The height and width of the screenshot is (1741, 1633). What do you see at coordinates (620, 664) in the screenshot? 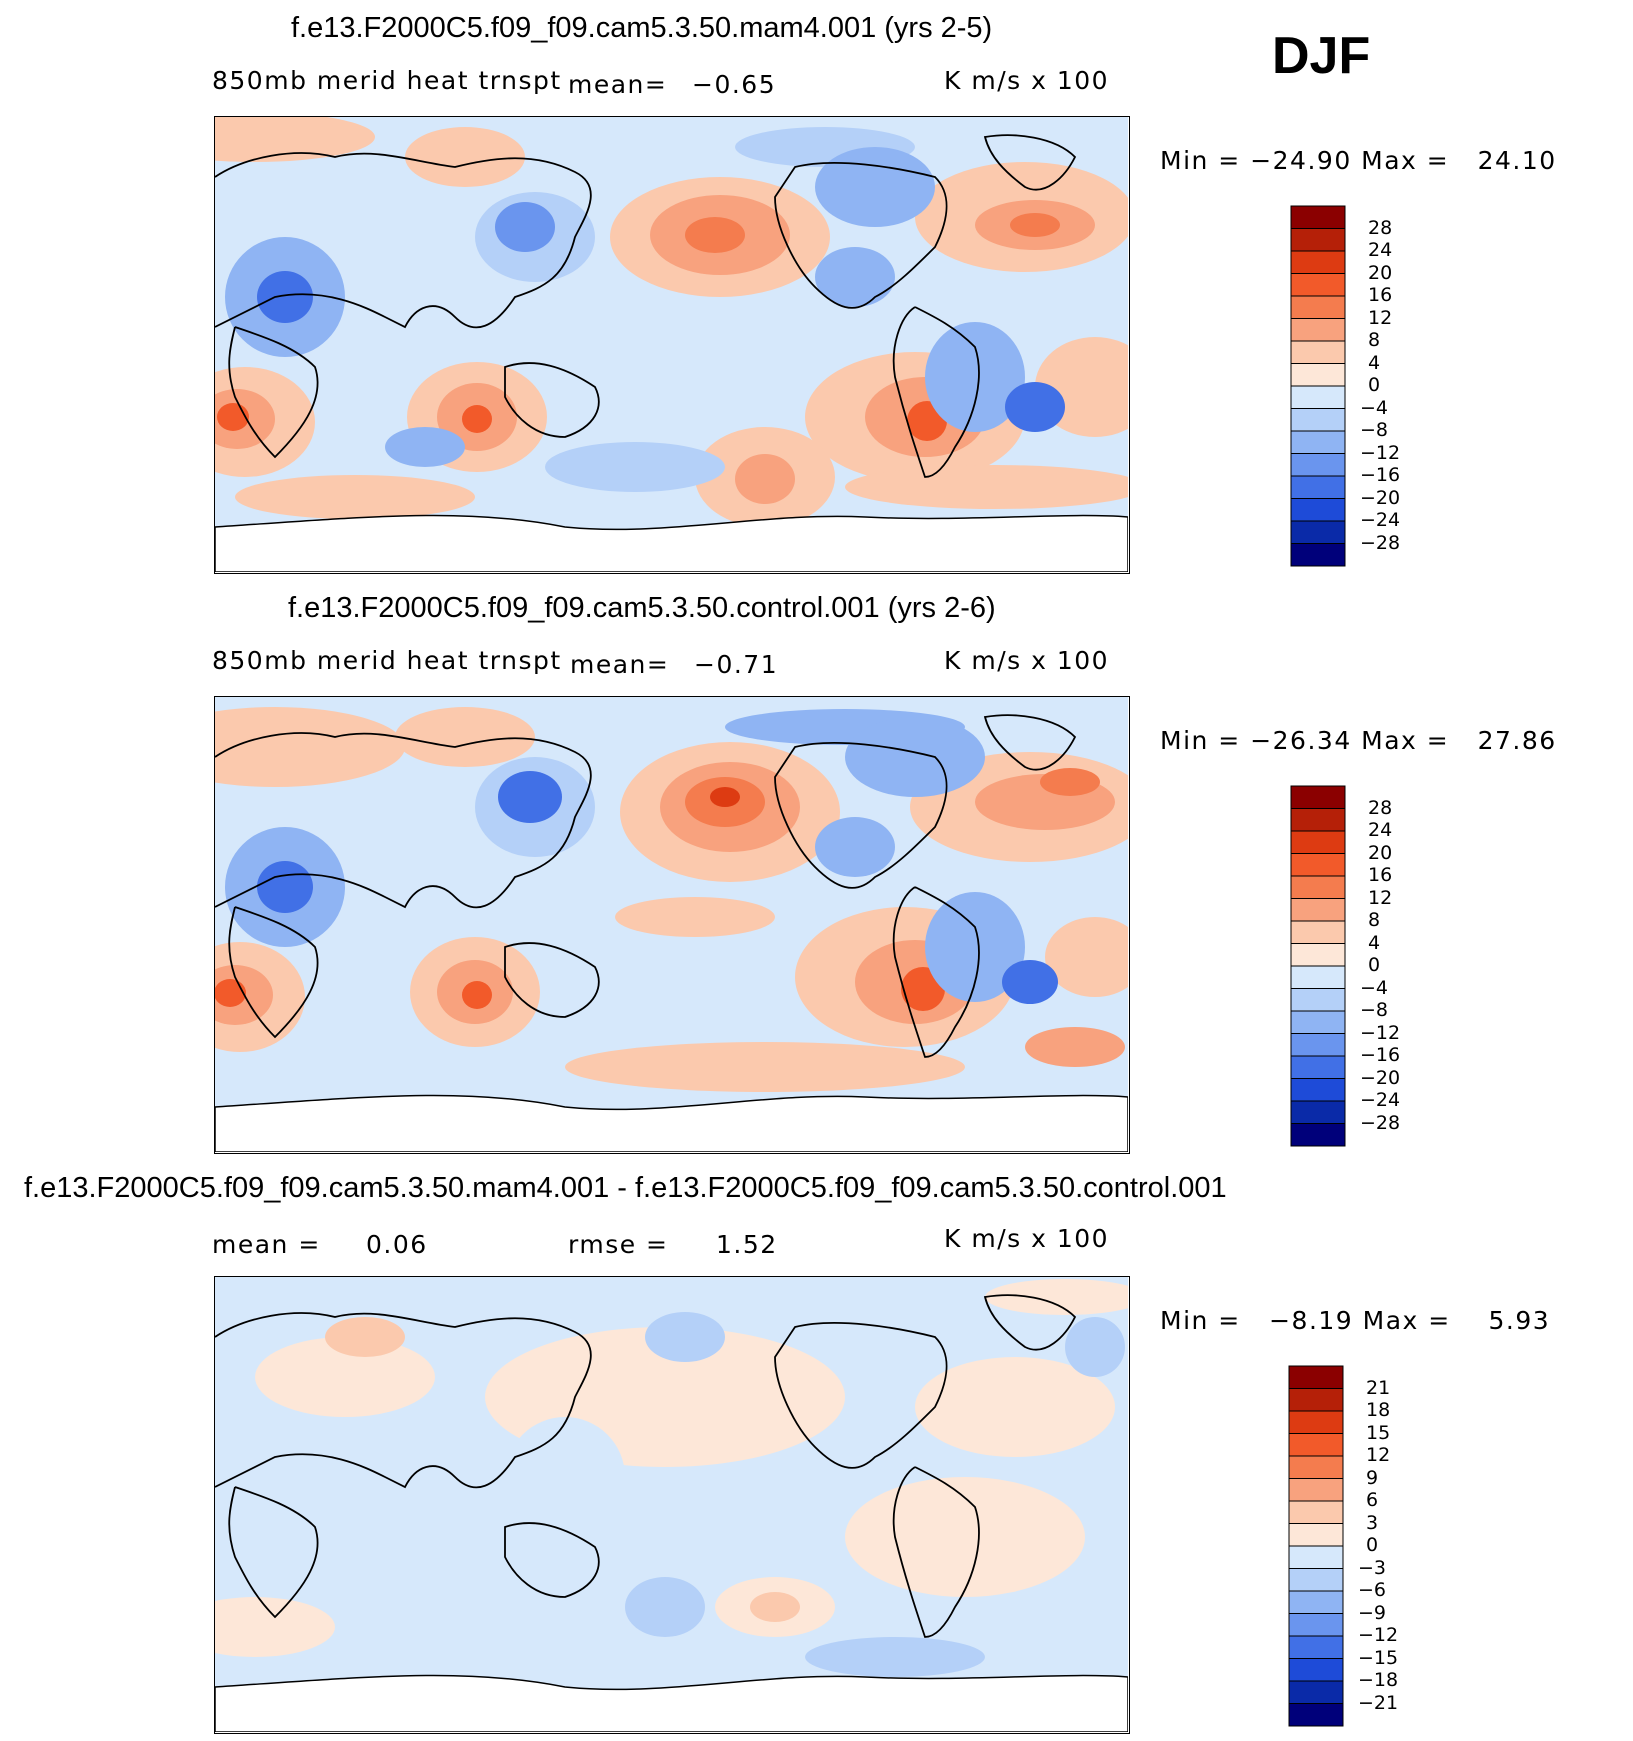
I see `panel-2-mean-label: mean=` at bounding box center [620, 664].